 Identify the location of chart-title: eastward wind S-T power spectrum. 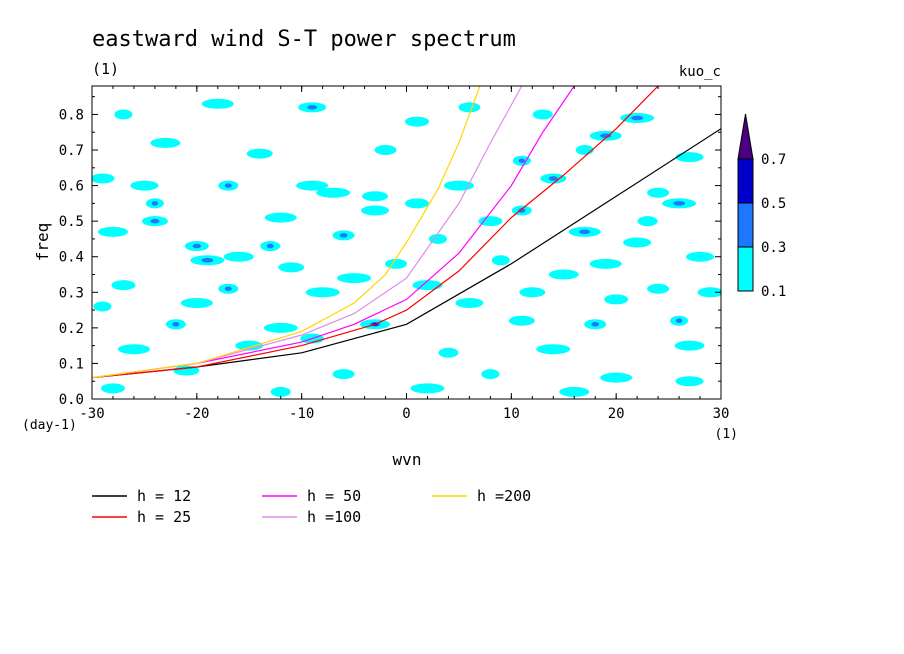
(304, 39).